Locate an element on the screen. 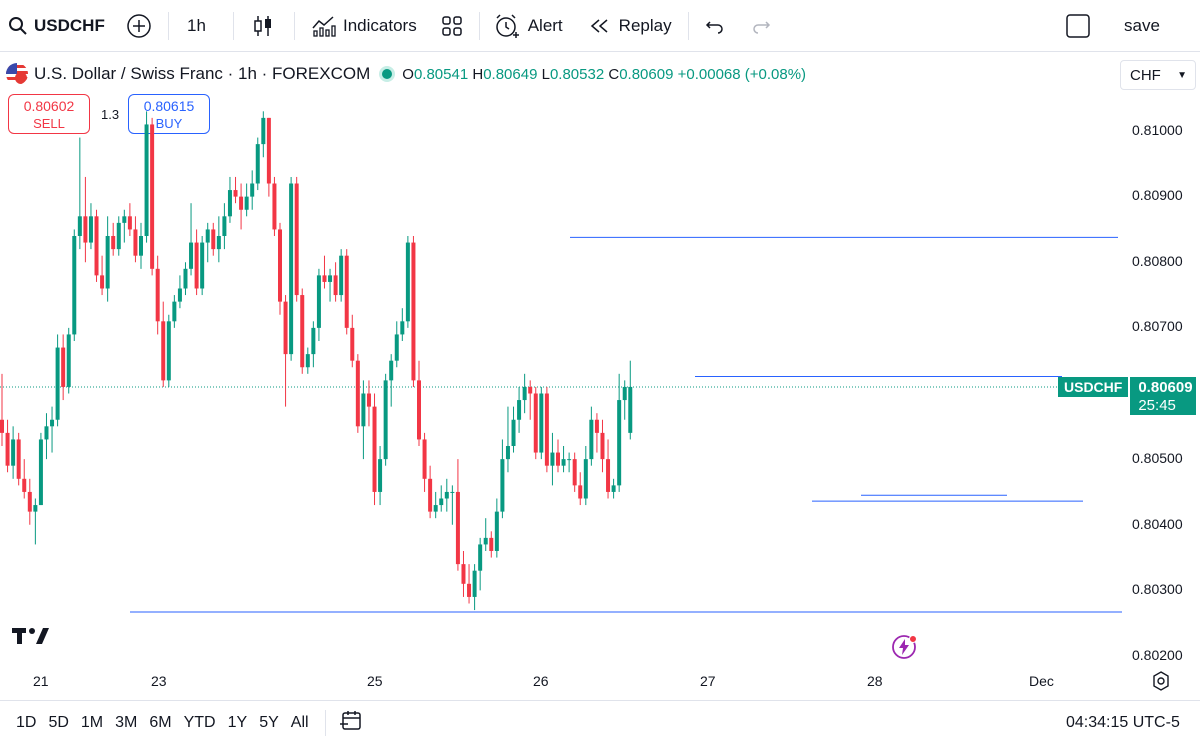  tradingview-logo is located at coordinates (31, 638).